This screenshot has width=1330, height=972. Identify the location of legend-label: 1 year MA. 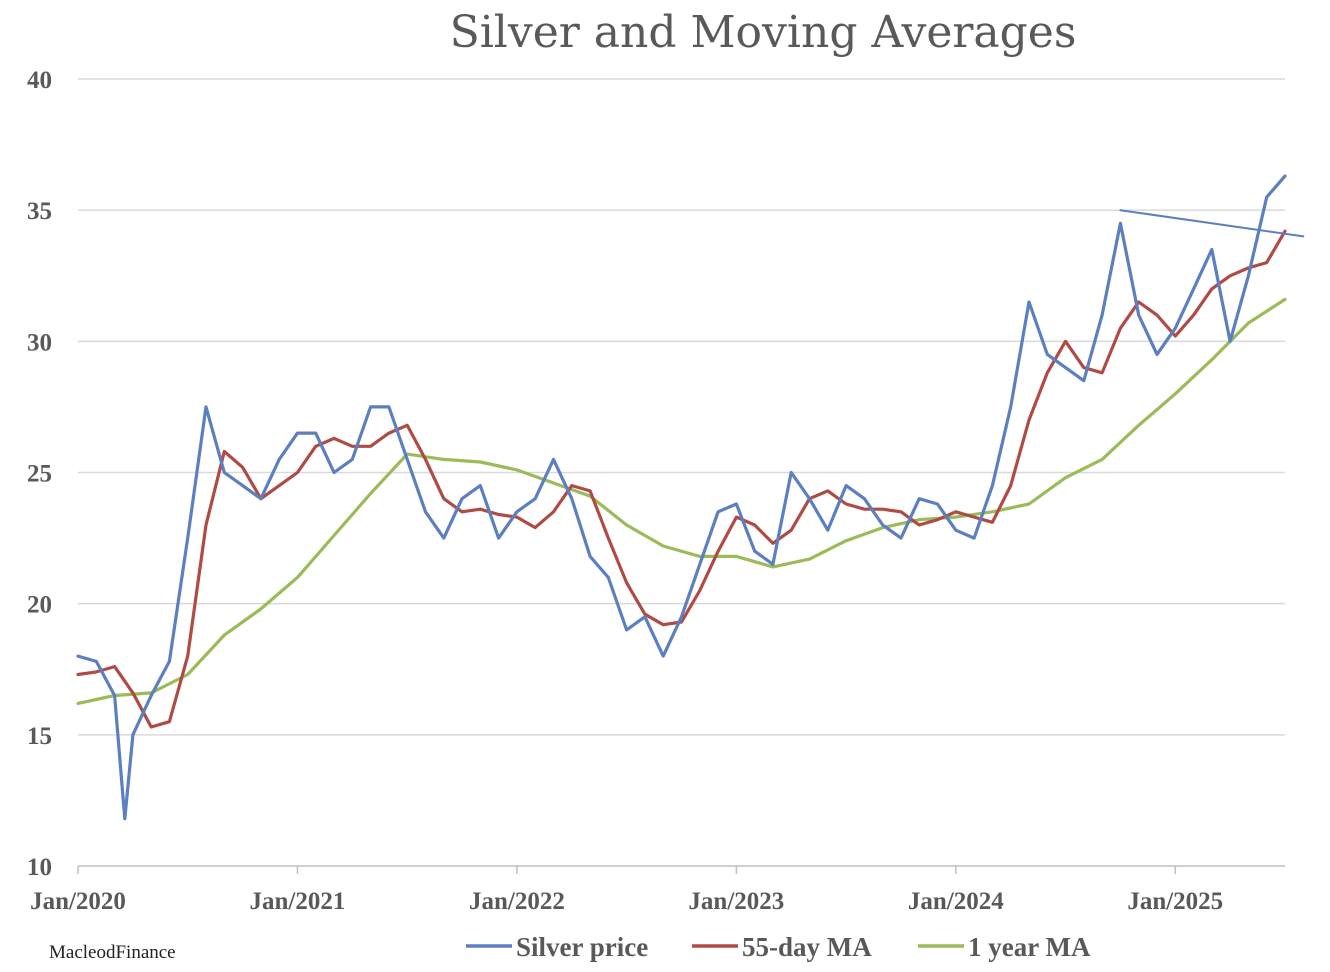
(1029, 947).